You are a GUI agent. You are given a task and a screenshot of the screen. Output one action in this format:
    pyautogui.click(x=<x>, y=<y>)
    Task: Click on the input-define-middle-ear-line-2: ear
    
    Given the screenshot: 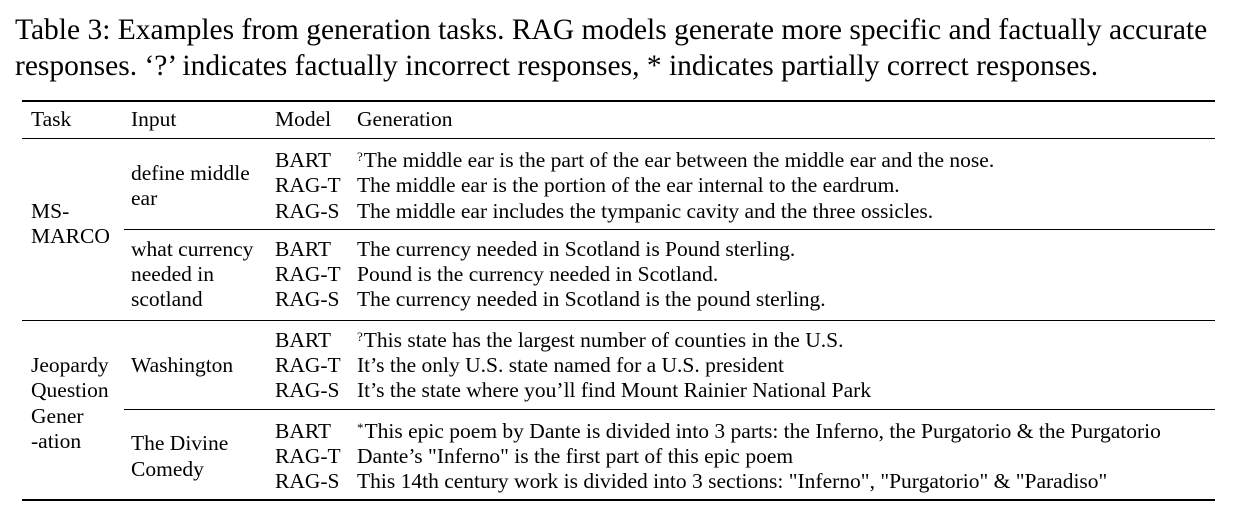 What is the action you would take?
    pyautogui.click(x=144, y=198)
    